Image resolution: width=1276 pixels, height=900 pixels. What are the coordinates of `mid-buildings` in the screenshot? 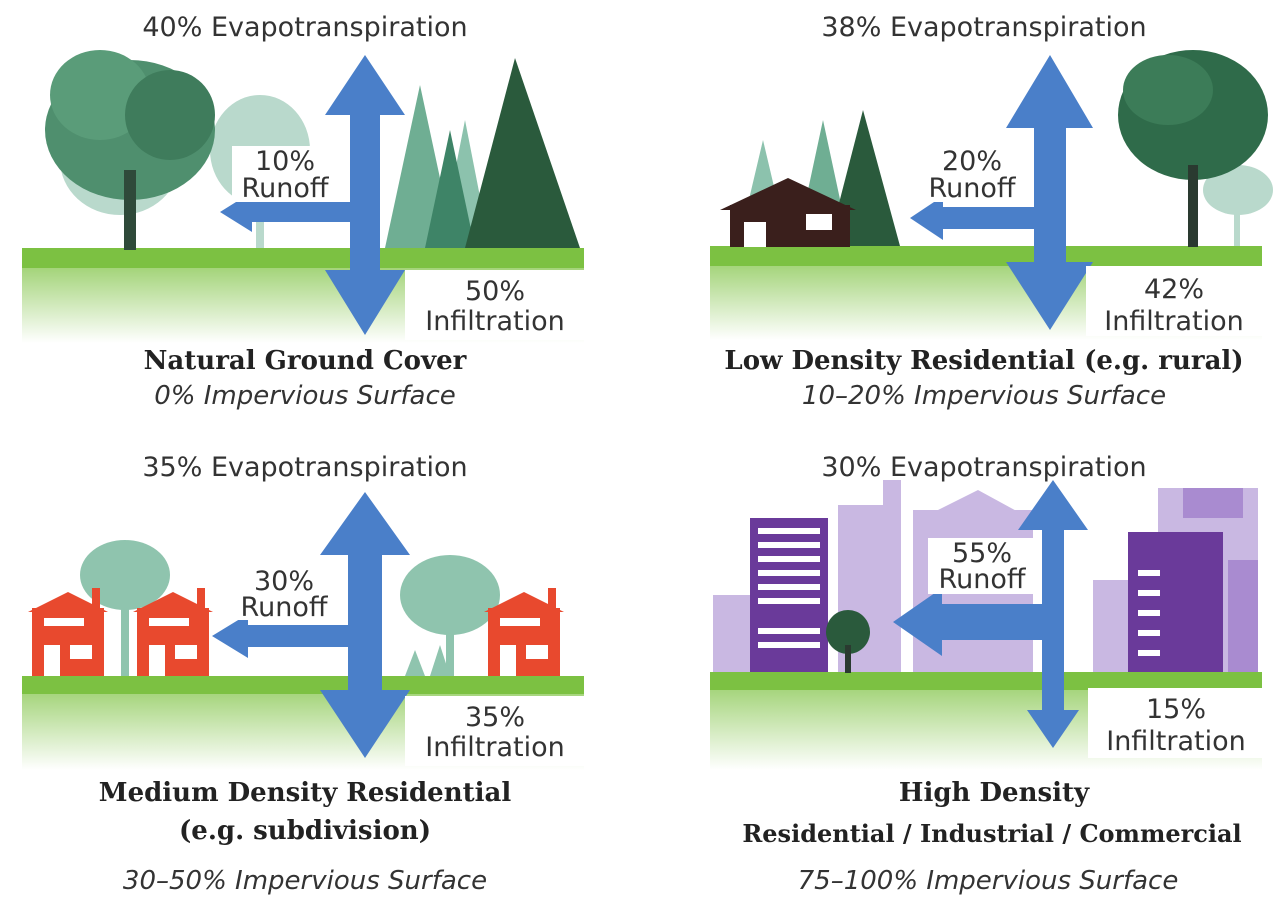 It's located at (1220, 580).